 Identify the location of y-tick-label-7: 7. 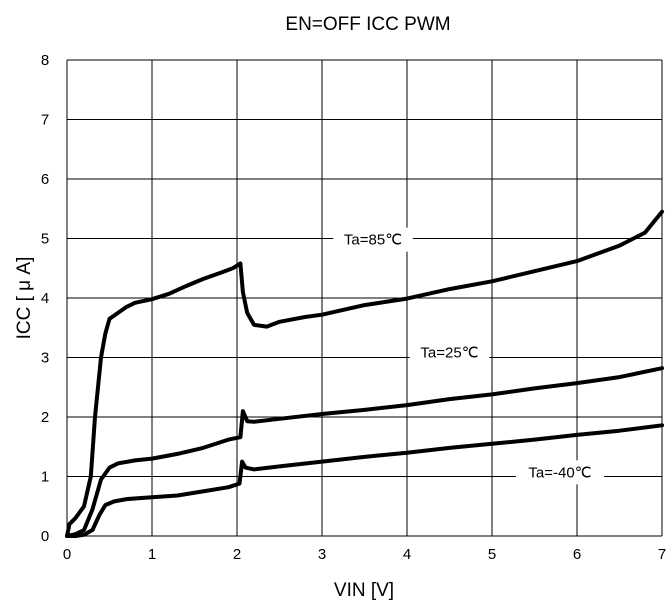
(45, 120).